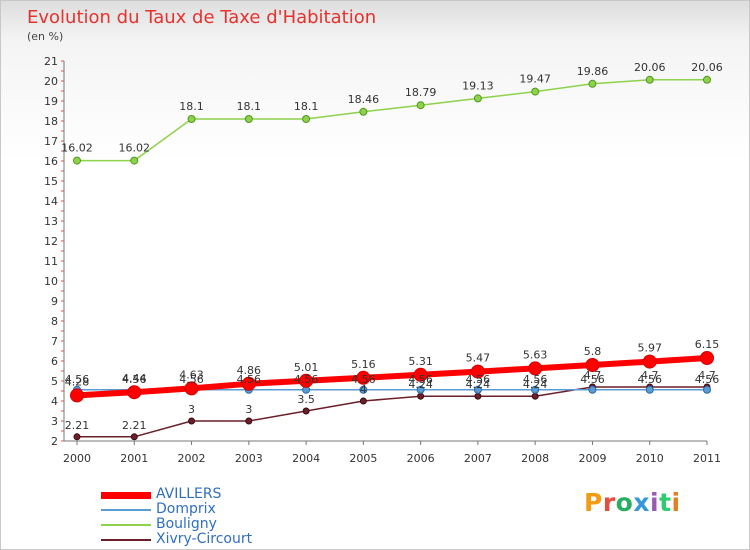 The width and height of the screenshot is (750, 550). What do you see at coordinates (421, 458) in the screenshot?
I see `x-tick-label: 2006` at bounding box center [421, 458].